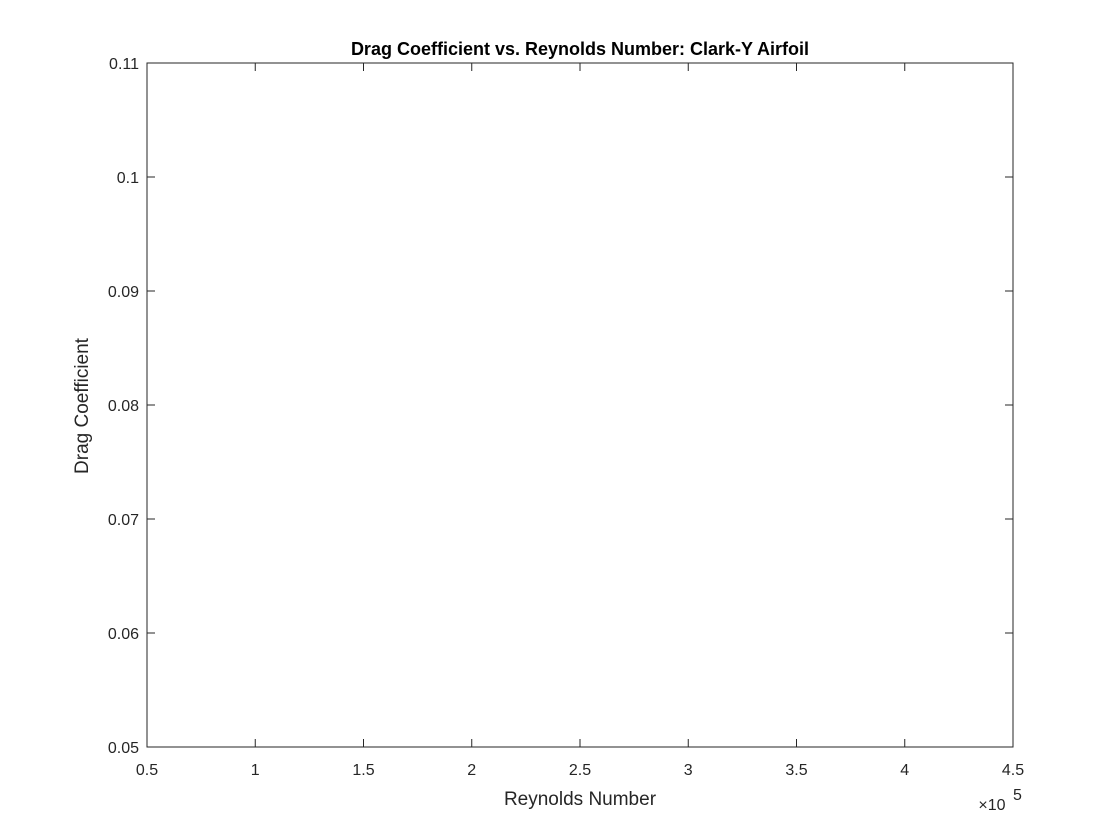 Image resolution: width=1120 pixels, height=840 pixels. What do you see at coordinates (123, 748) in the screenshot?
I see `y-tick-label: 0.05` at bounding box center [123, 748].